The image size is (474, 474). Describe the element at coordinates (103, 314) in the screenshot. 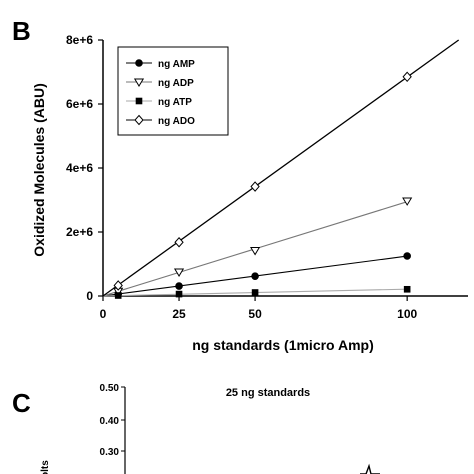

I see `x-tick-label: 0` at that location.